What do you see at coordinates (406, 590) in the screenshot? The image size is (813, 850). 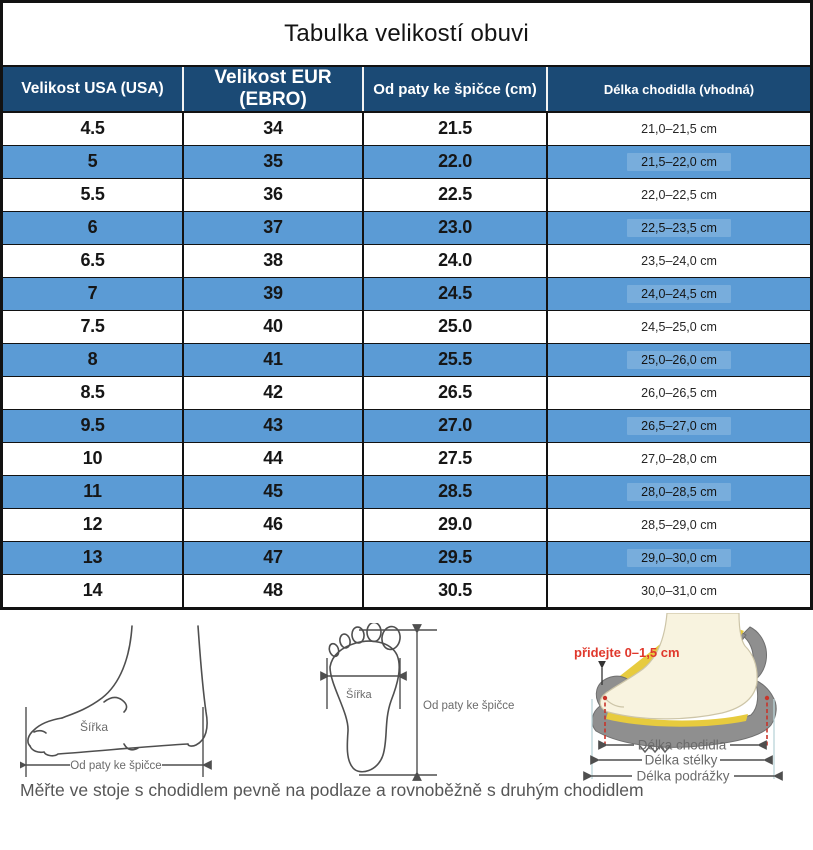 I see `table-row: 14 48 30.5 30,0–31,0 cm` at bounding box center [406, 590].